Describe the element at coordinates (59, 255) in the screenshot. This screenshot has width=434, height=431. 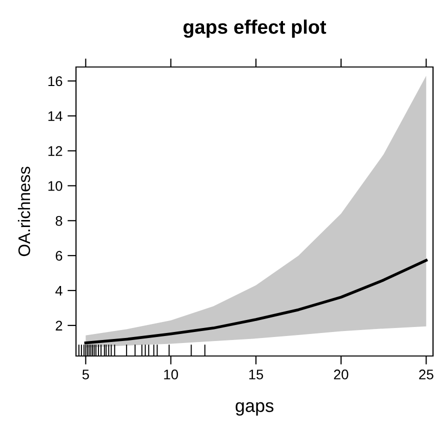
I see `y-tick-label: 6` at that location.